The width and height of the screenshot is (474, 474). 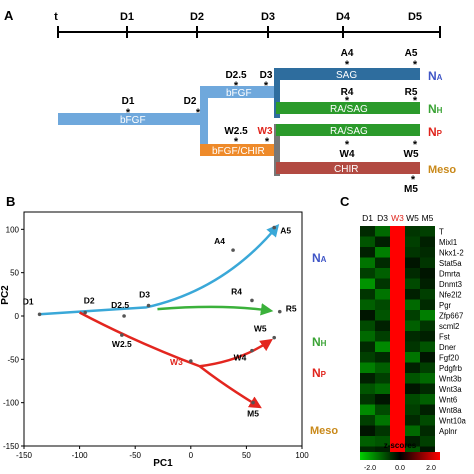 I want to click on rasag-bar-1-label: RA/SAG, so click(x=349, y=109).